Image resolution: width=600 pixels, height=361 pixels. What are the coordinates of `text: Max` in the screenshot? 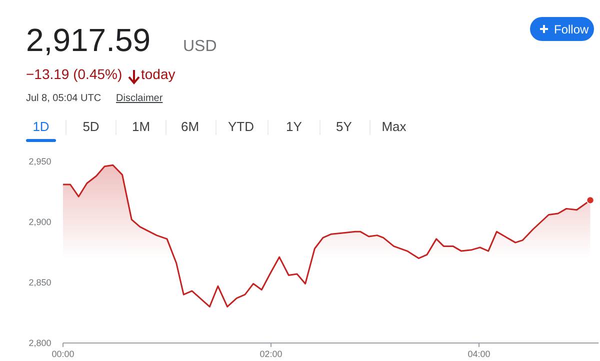 It's located at (394, 126).